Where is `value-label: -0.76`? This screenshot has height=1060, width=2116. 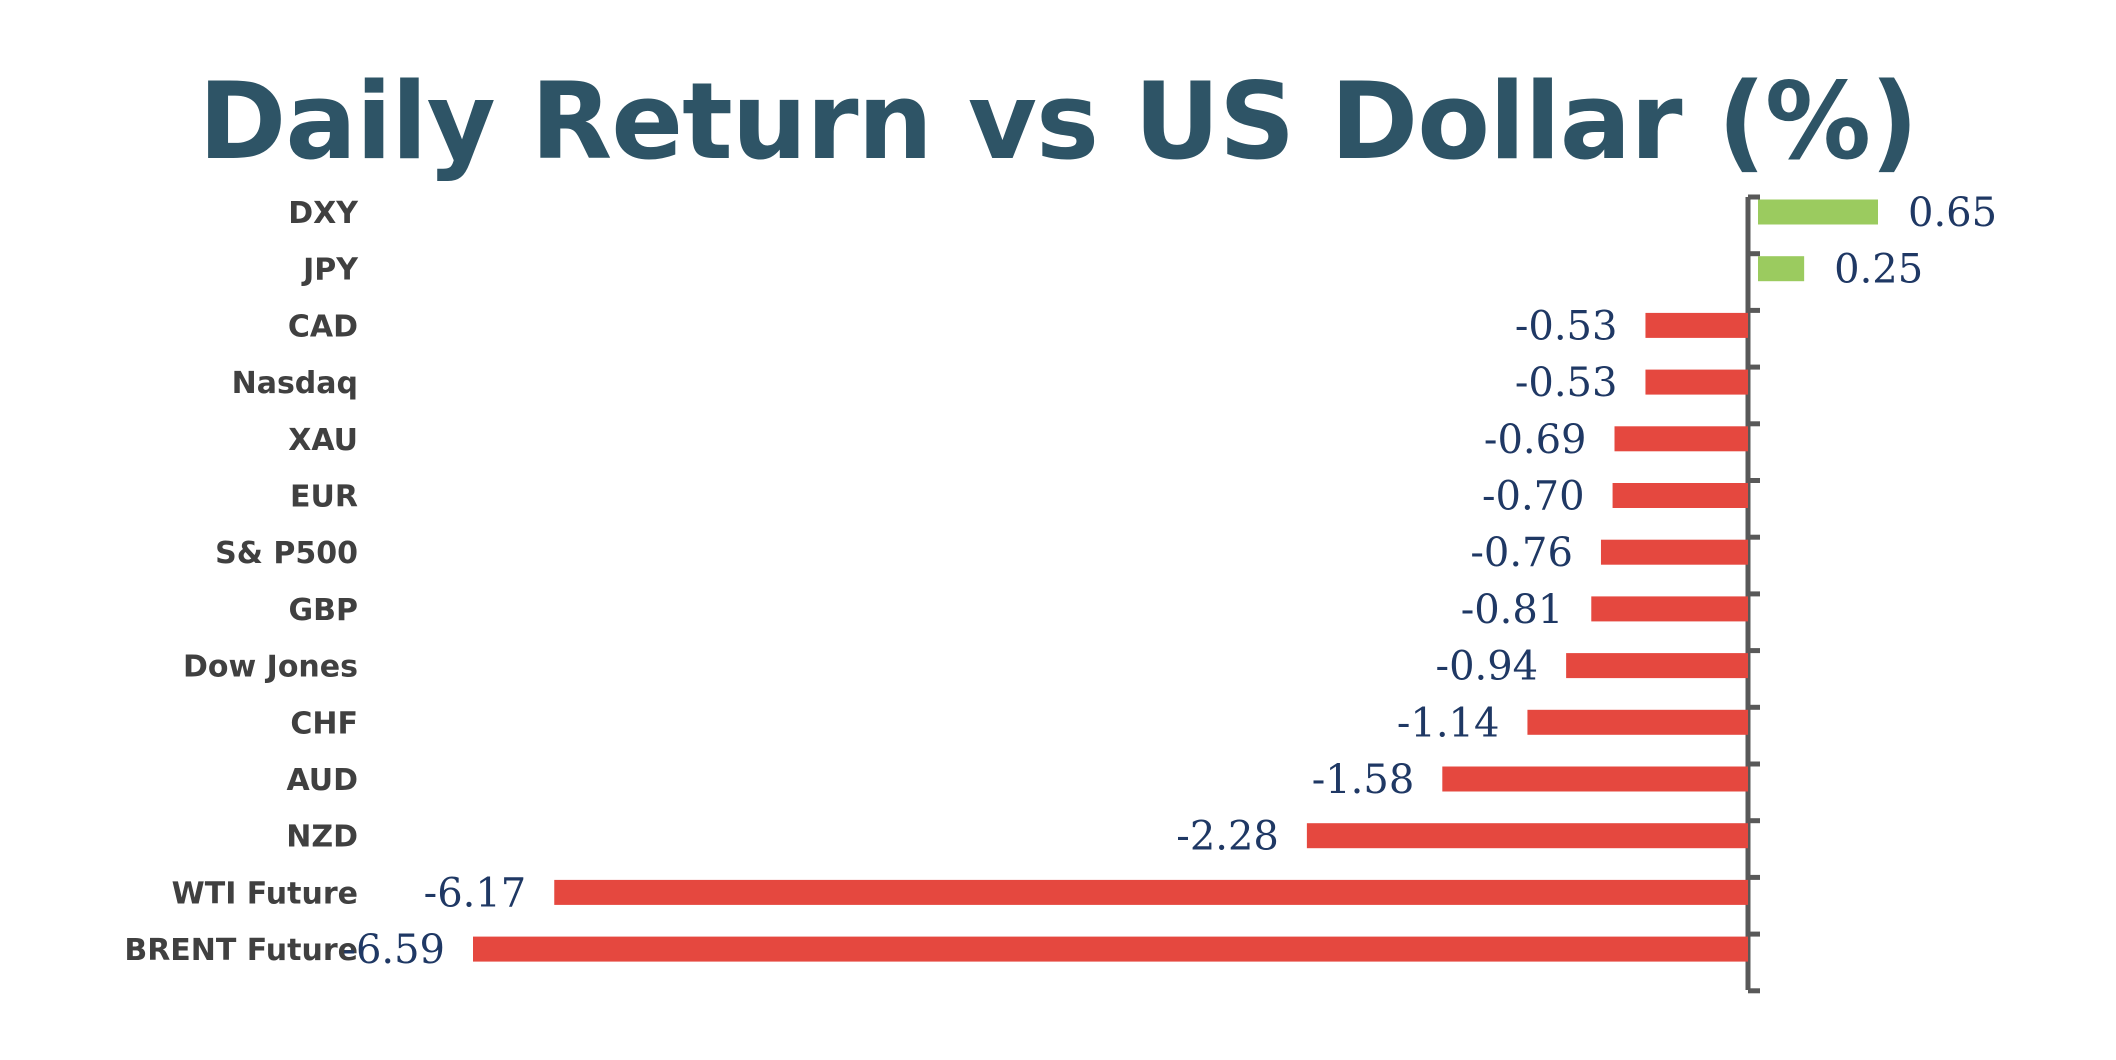
value-label: -0.76 is located at coordinates (1521, 553).